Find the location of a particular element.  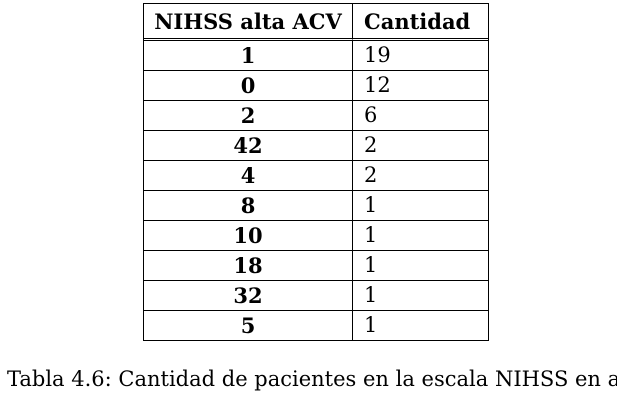

table-row: 2 6 is located at coordinates (316, 116).